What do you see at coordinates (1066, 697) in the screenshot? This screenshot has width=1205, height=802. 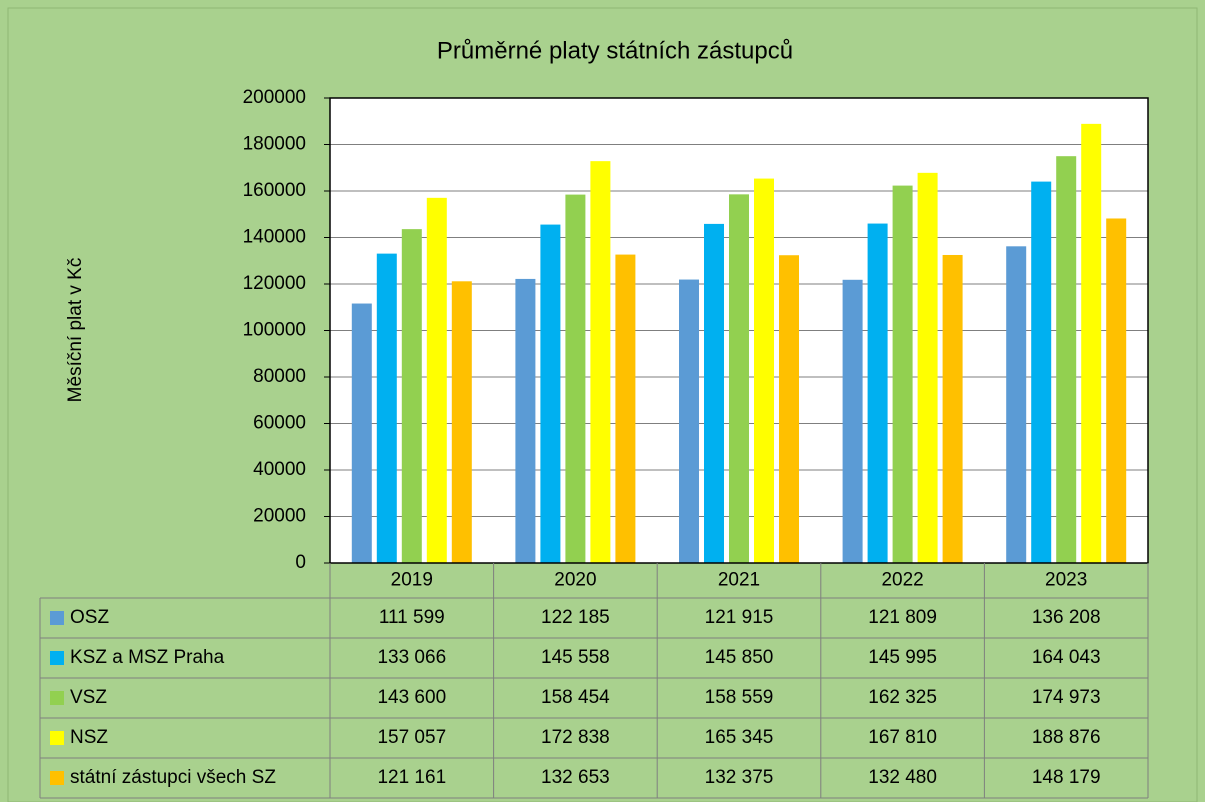 I see `table-value: 174 973` at bounding box center [1066, 697].